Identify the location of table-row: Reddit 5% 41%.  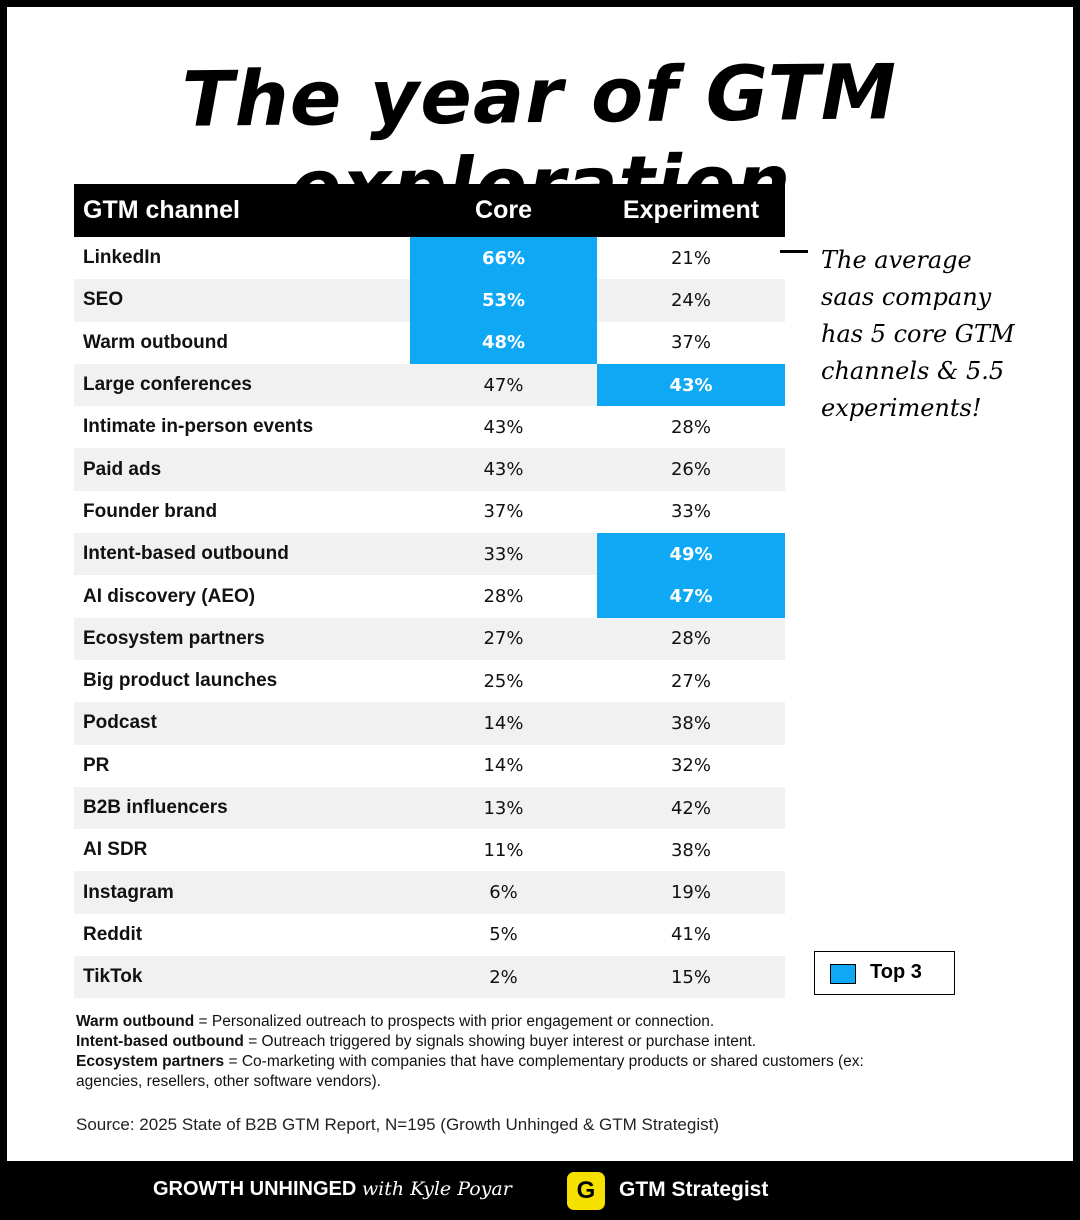
(429, 935).